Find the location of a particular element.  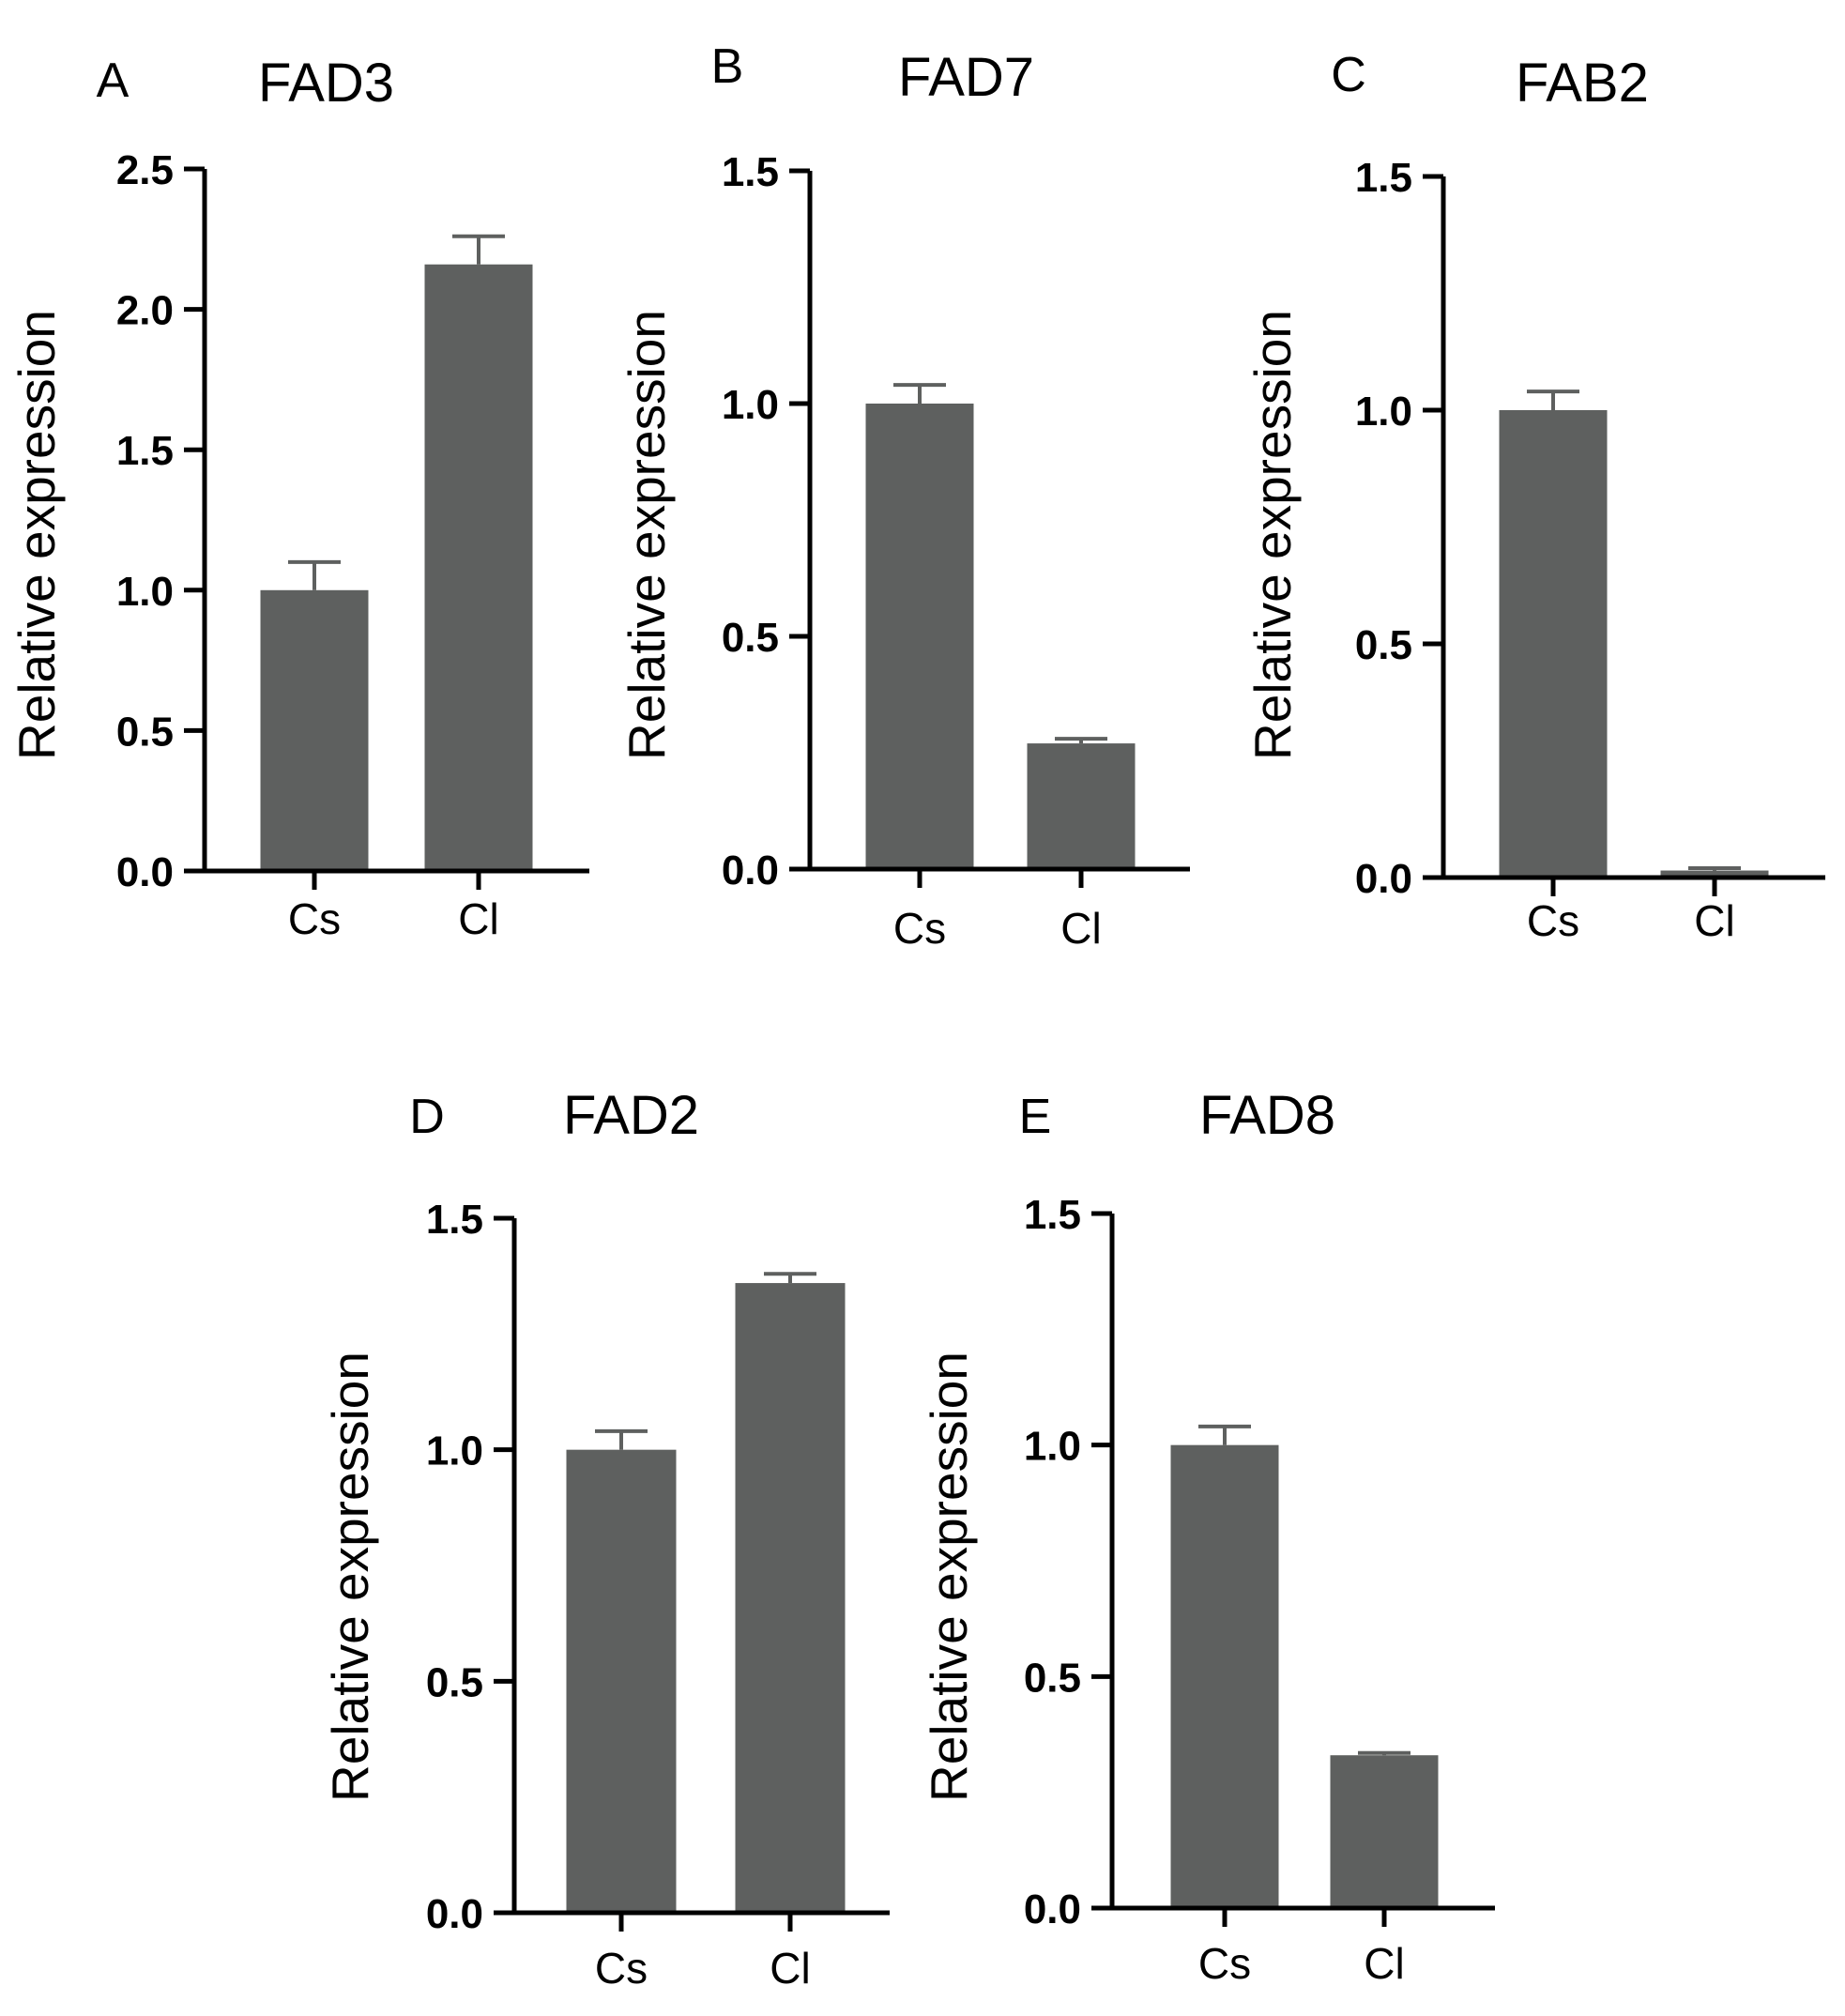

panel-letter-a: A is located at coordinates (113, 80).